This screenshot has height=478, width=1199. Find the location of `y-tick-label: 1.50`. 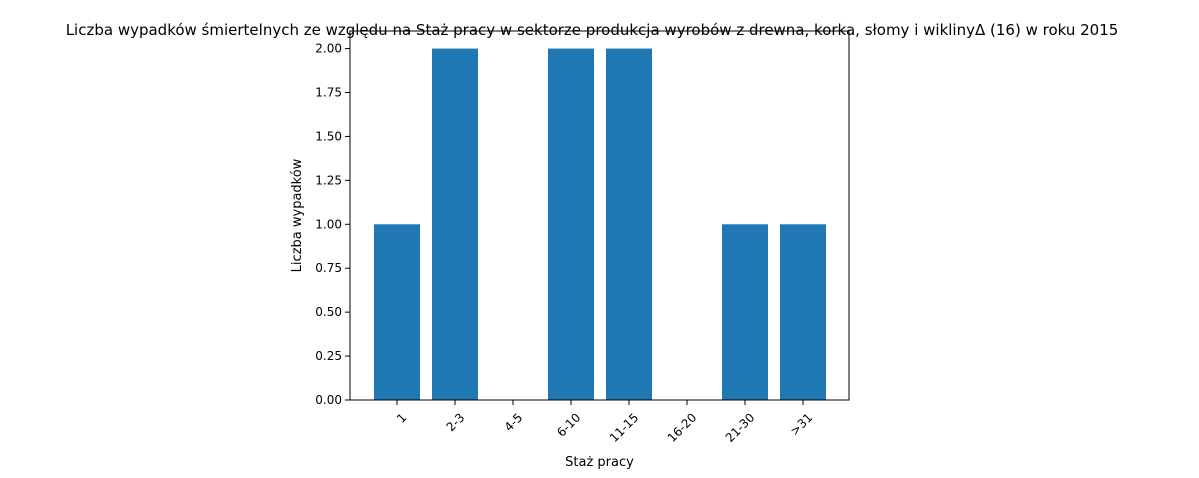

y-tick-label: 1.50 is located at coordinates (328, 136).